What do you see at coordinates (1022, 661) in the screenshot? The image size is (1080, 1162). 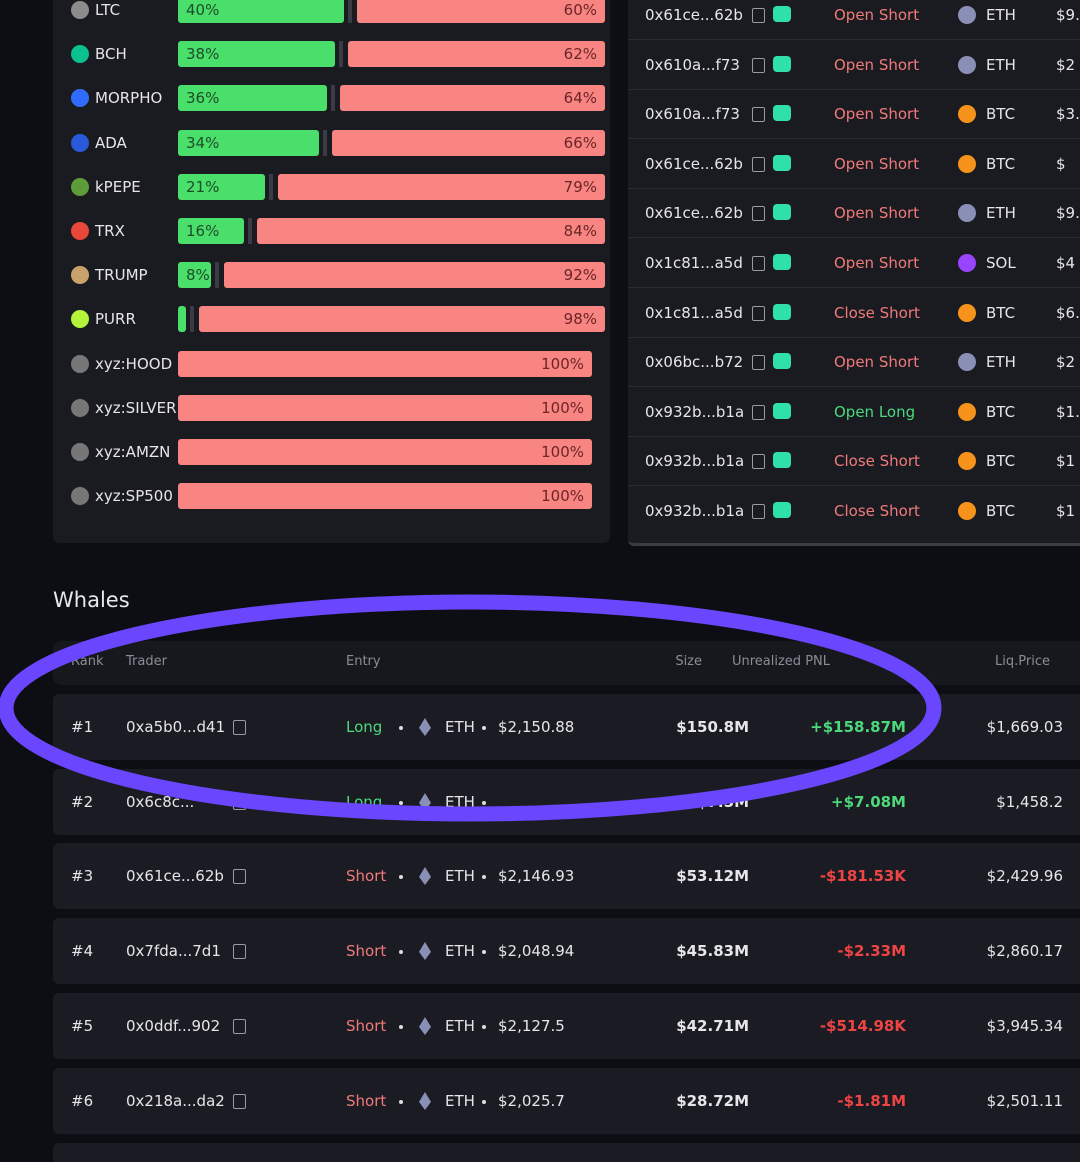 I see `column-header: Liq.Price` at bounding box center [1022, 661].